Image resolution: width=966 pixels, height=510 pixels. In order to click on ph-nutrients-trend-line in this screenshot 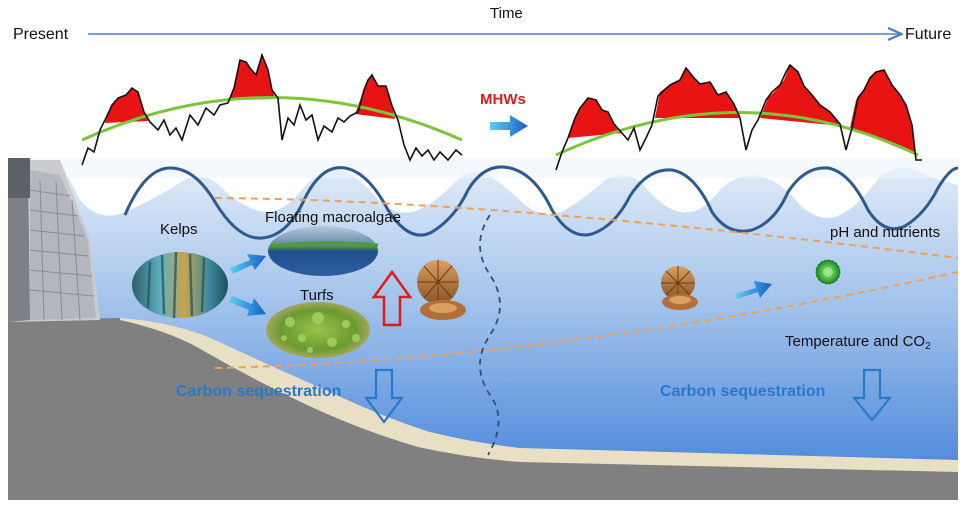, I will do `click(586, 228)`.